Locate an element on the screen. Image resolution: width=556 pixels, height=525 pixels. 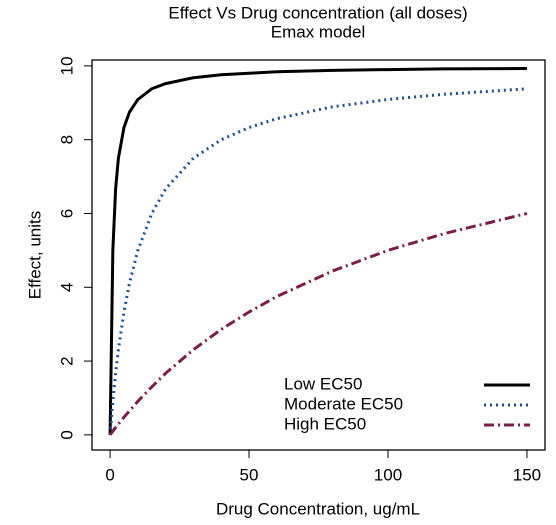
legend-label: High EC50 is located at coordinates (325, 423).